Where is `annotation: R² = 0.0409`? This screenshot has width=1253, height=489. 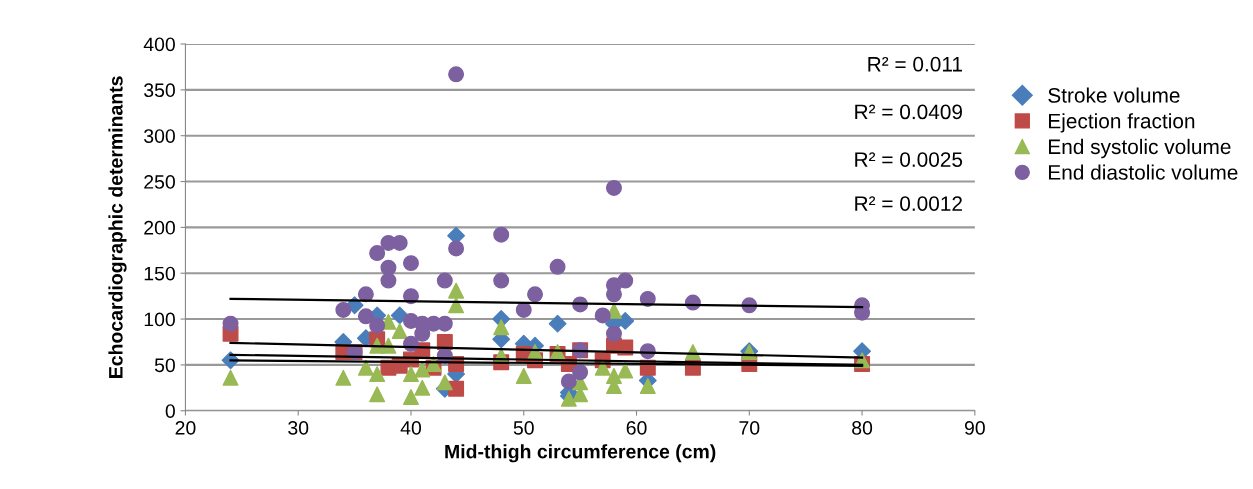
annotation: R² = 0.0409 is located at coordinates (909, 112).